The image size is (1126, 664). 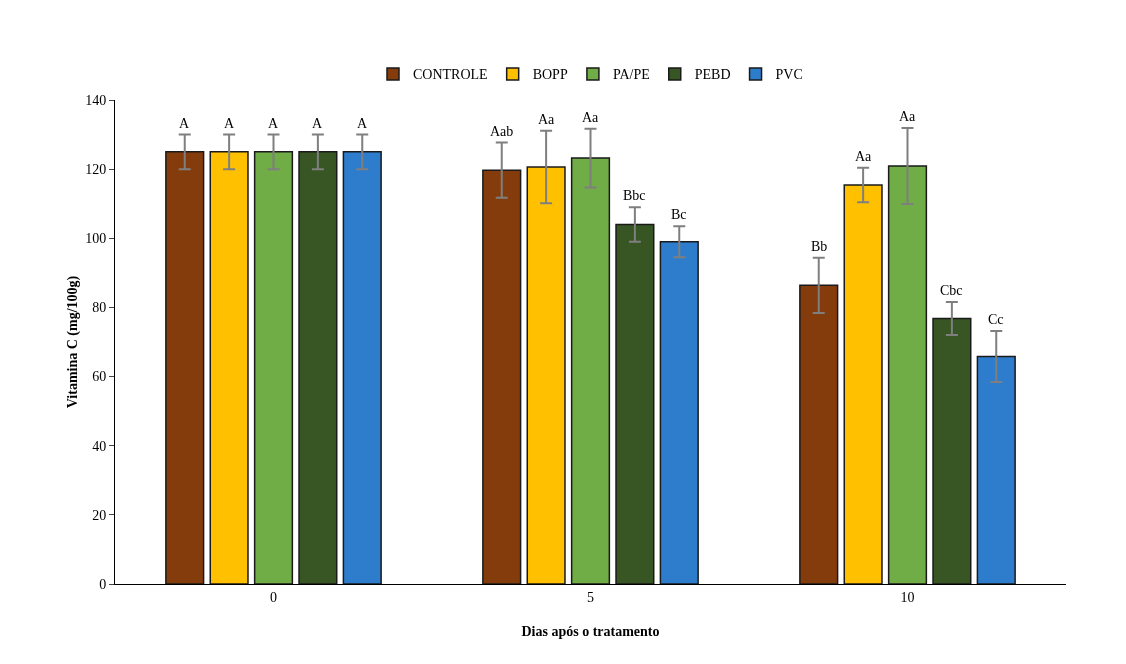 I want to click on x-axis-title: Dias após o tratamento, so click(x=590, y=631).